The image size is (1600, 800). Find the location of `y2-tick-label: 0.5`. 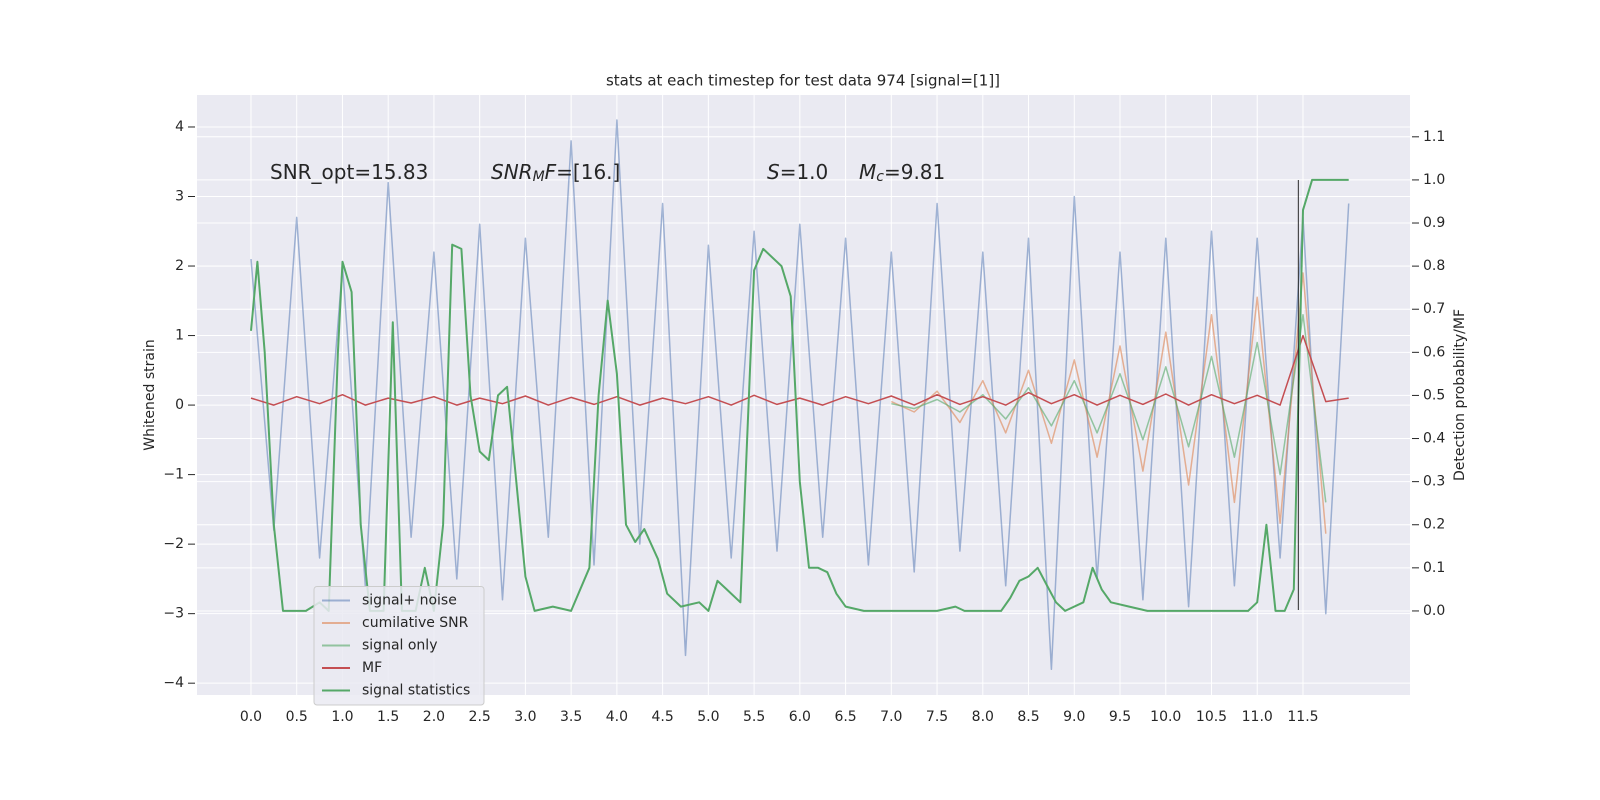

y2-tick-label: 0.5 is located at coordinates (1434, 395).